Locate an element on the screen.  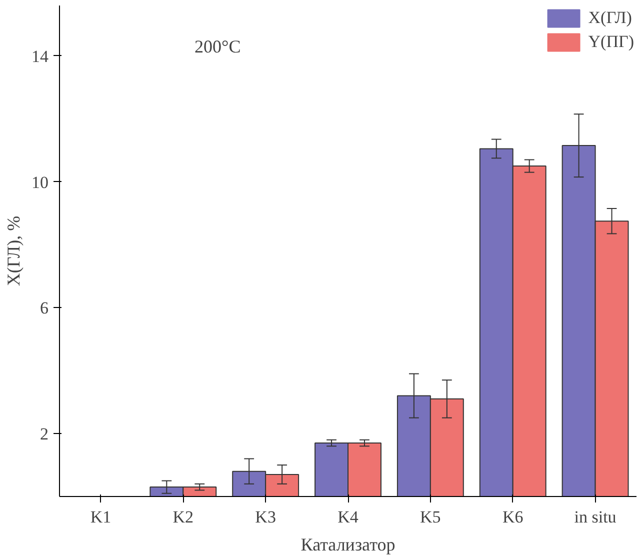
x-tick-label: K3 is located at coordinates (265, 517).